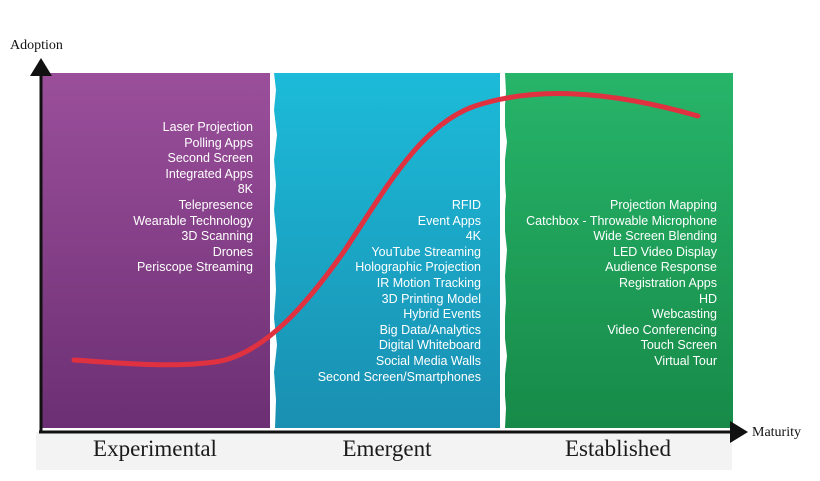 The height and width of the screenshot is (481, 820). I want to click on list-item: Second Screen/Smartphones, so click(399, 376).